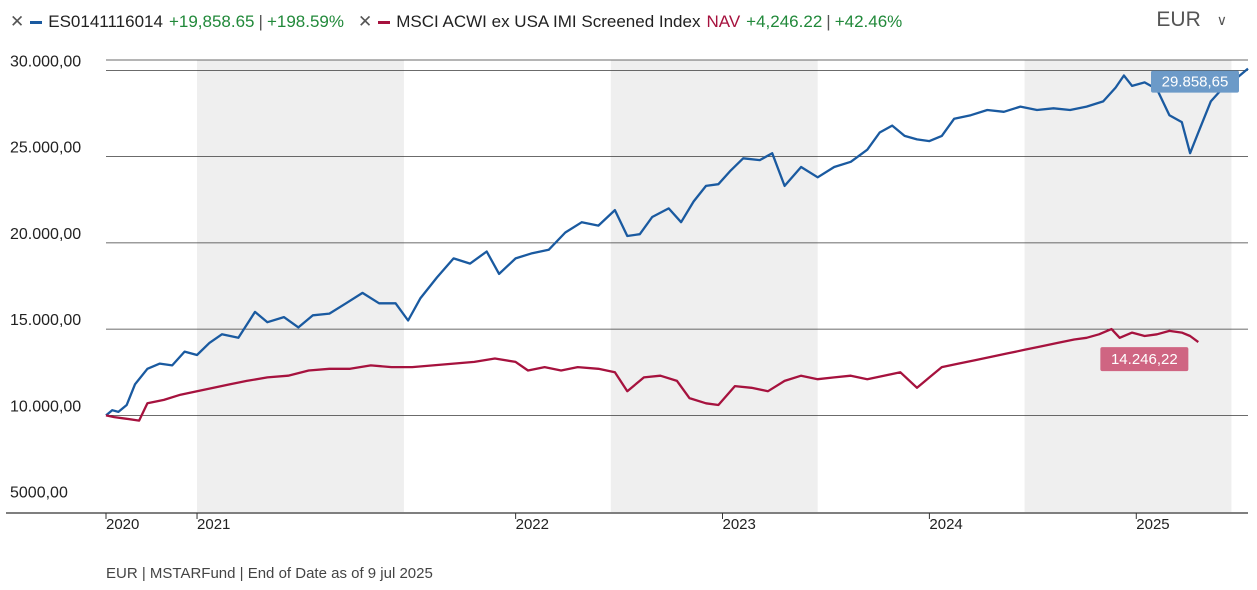 The height and width of the screenshot is (590, 1257). Describe the element at coordinates (45, 320) in the screenshot. I see `y-tick-label: 15.000,00` at that location.